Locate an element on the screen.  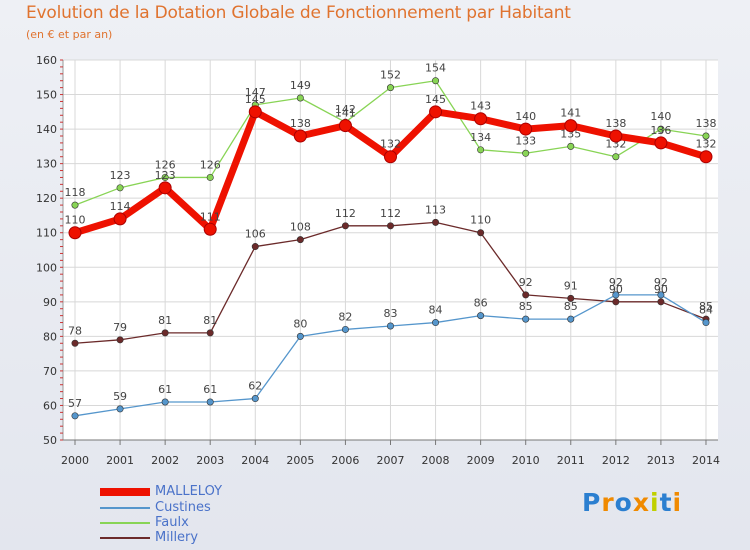
data-label-custines: 83 is located at coordinates (390, 313).